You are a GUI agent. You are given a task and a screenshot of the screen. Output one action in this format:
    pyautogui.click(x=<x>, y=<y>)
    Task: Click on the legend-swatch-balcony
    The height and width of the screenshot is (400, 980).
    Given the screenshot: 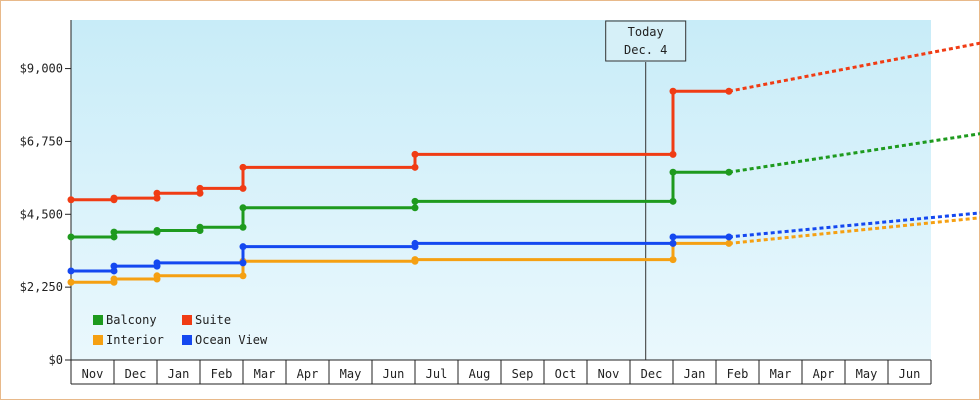 What is the action you would take?
    pyautogui.click(x=98, y=320)
    